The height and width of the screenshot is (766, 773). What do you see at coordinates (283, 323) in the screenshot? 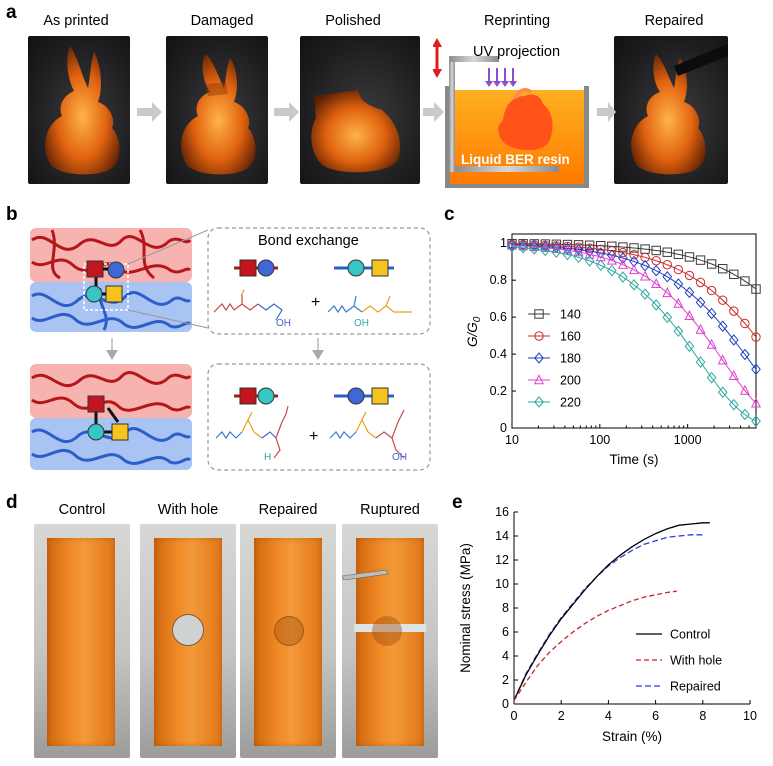
I see `hydroxyl-label-1: OH` at bounding box center [283, 323].